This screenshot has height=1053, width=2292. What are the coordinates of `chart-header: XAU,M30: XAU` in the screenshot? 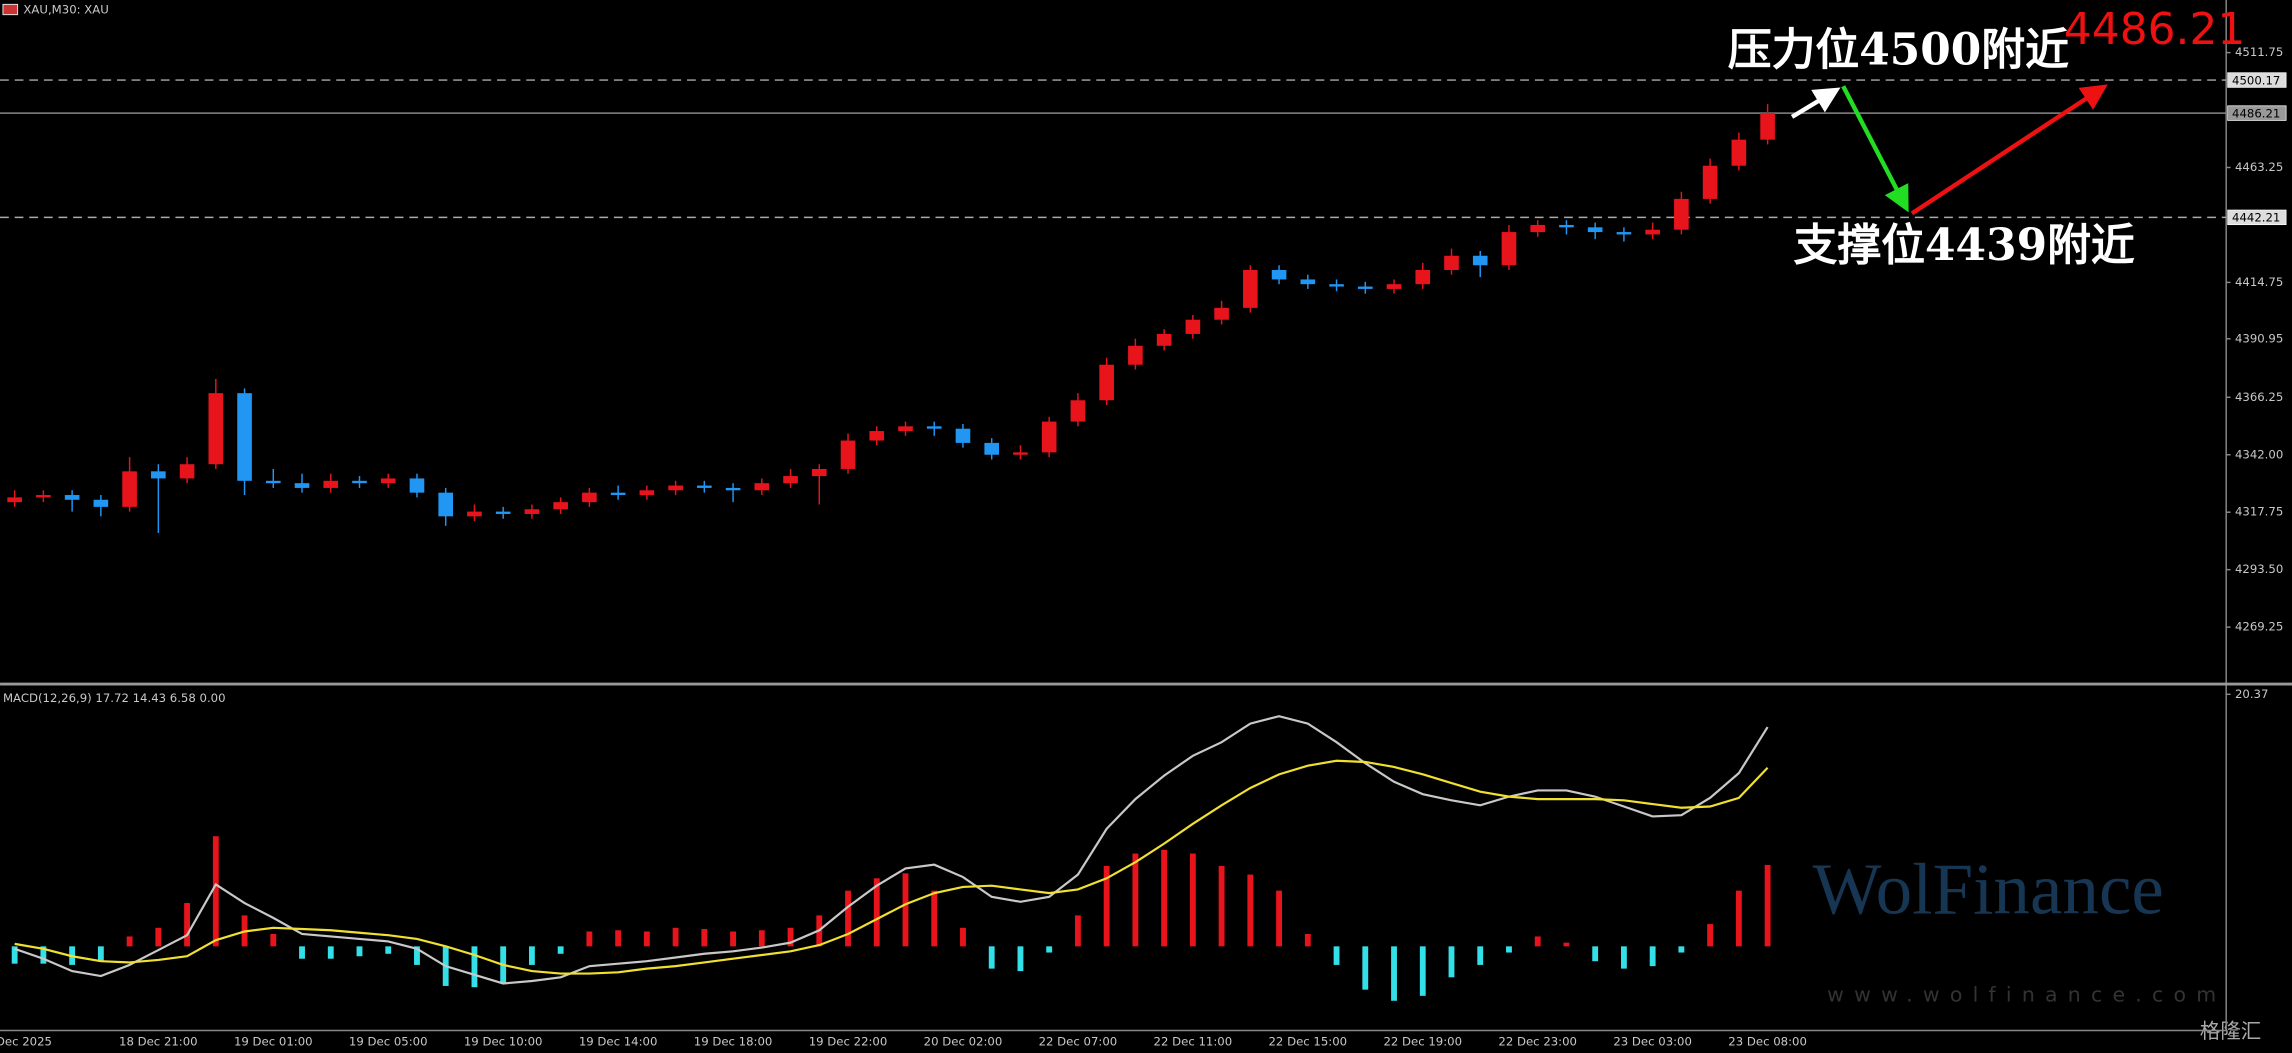 It's located at (65, 10).